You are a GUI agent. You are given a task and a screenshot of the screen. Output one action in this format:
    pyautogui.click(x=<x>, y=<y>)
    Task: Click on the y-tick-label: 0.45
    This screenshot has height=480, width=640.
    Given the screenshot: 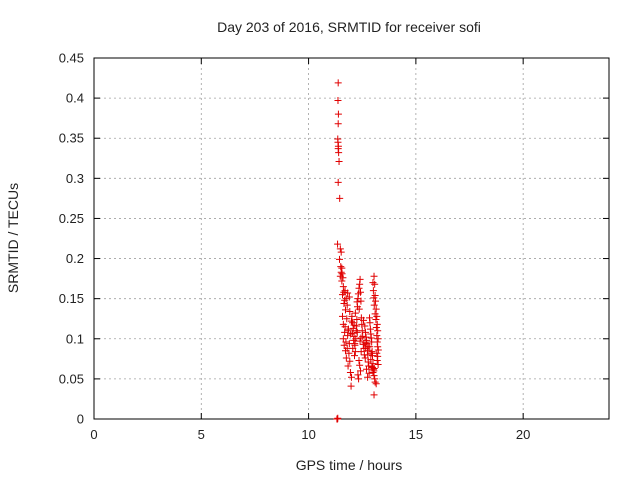 What is the action you would take?
    pyautogui.click(x=71, y=58)
    